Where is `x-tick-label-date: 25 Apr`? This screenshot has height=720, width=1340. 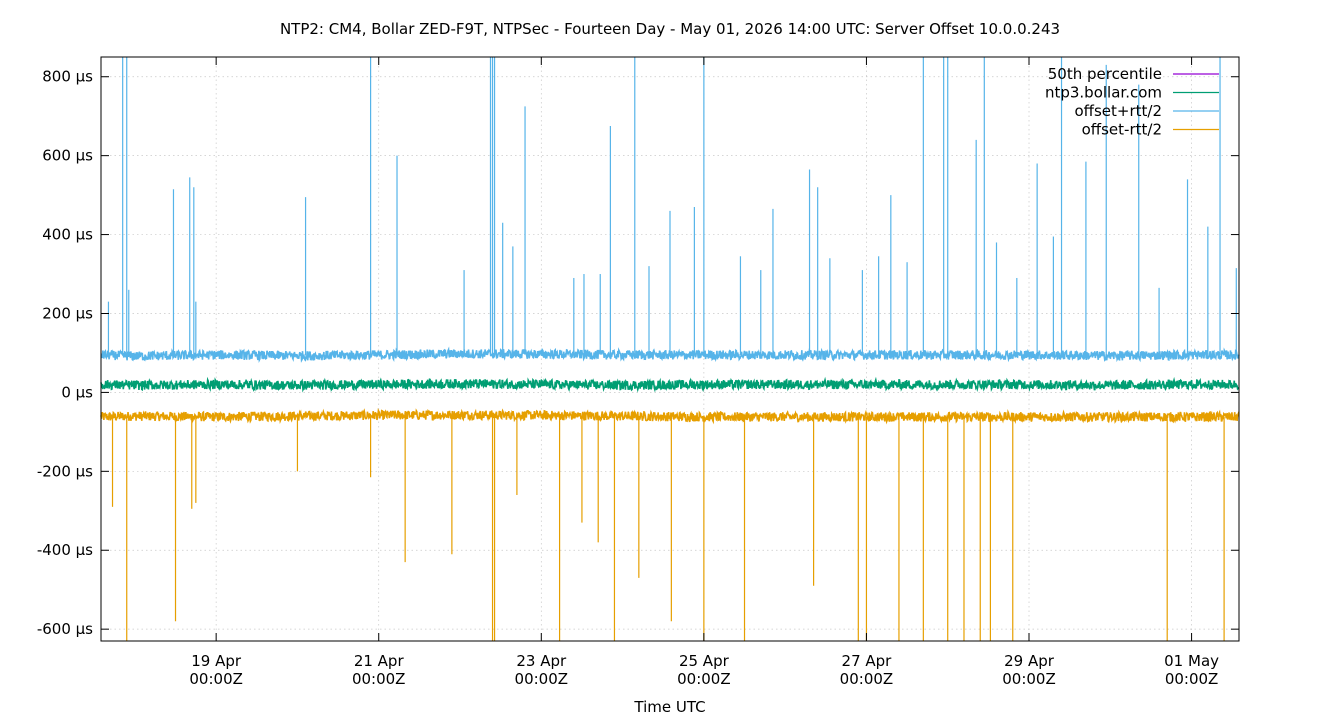
x-tick-label-date: 25 Apr is located at coordinates (704, 661).